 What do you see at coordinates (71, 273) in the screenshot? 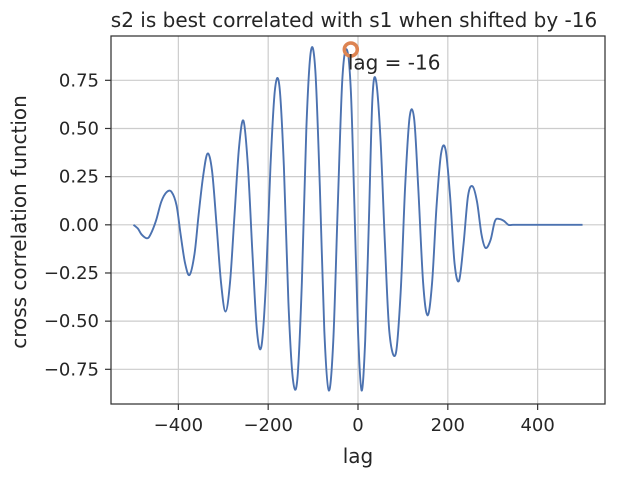
I see `y-tick-label: −0.25` at bounding box center [71, 273].